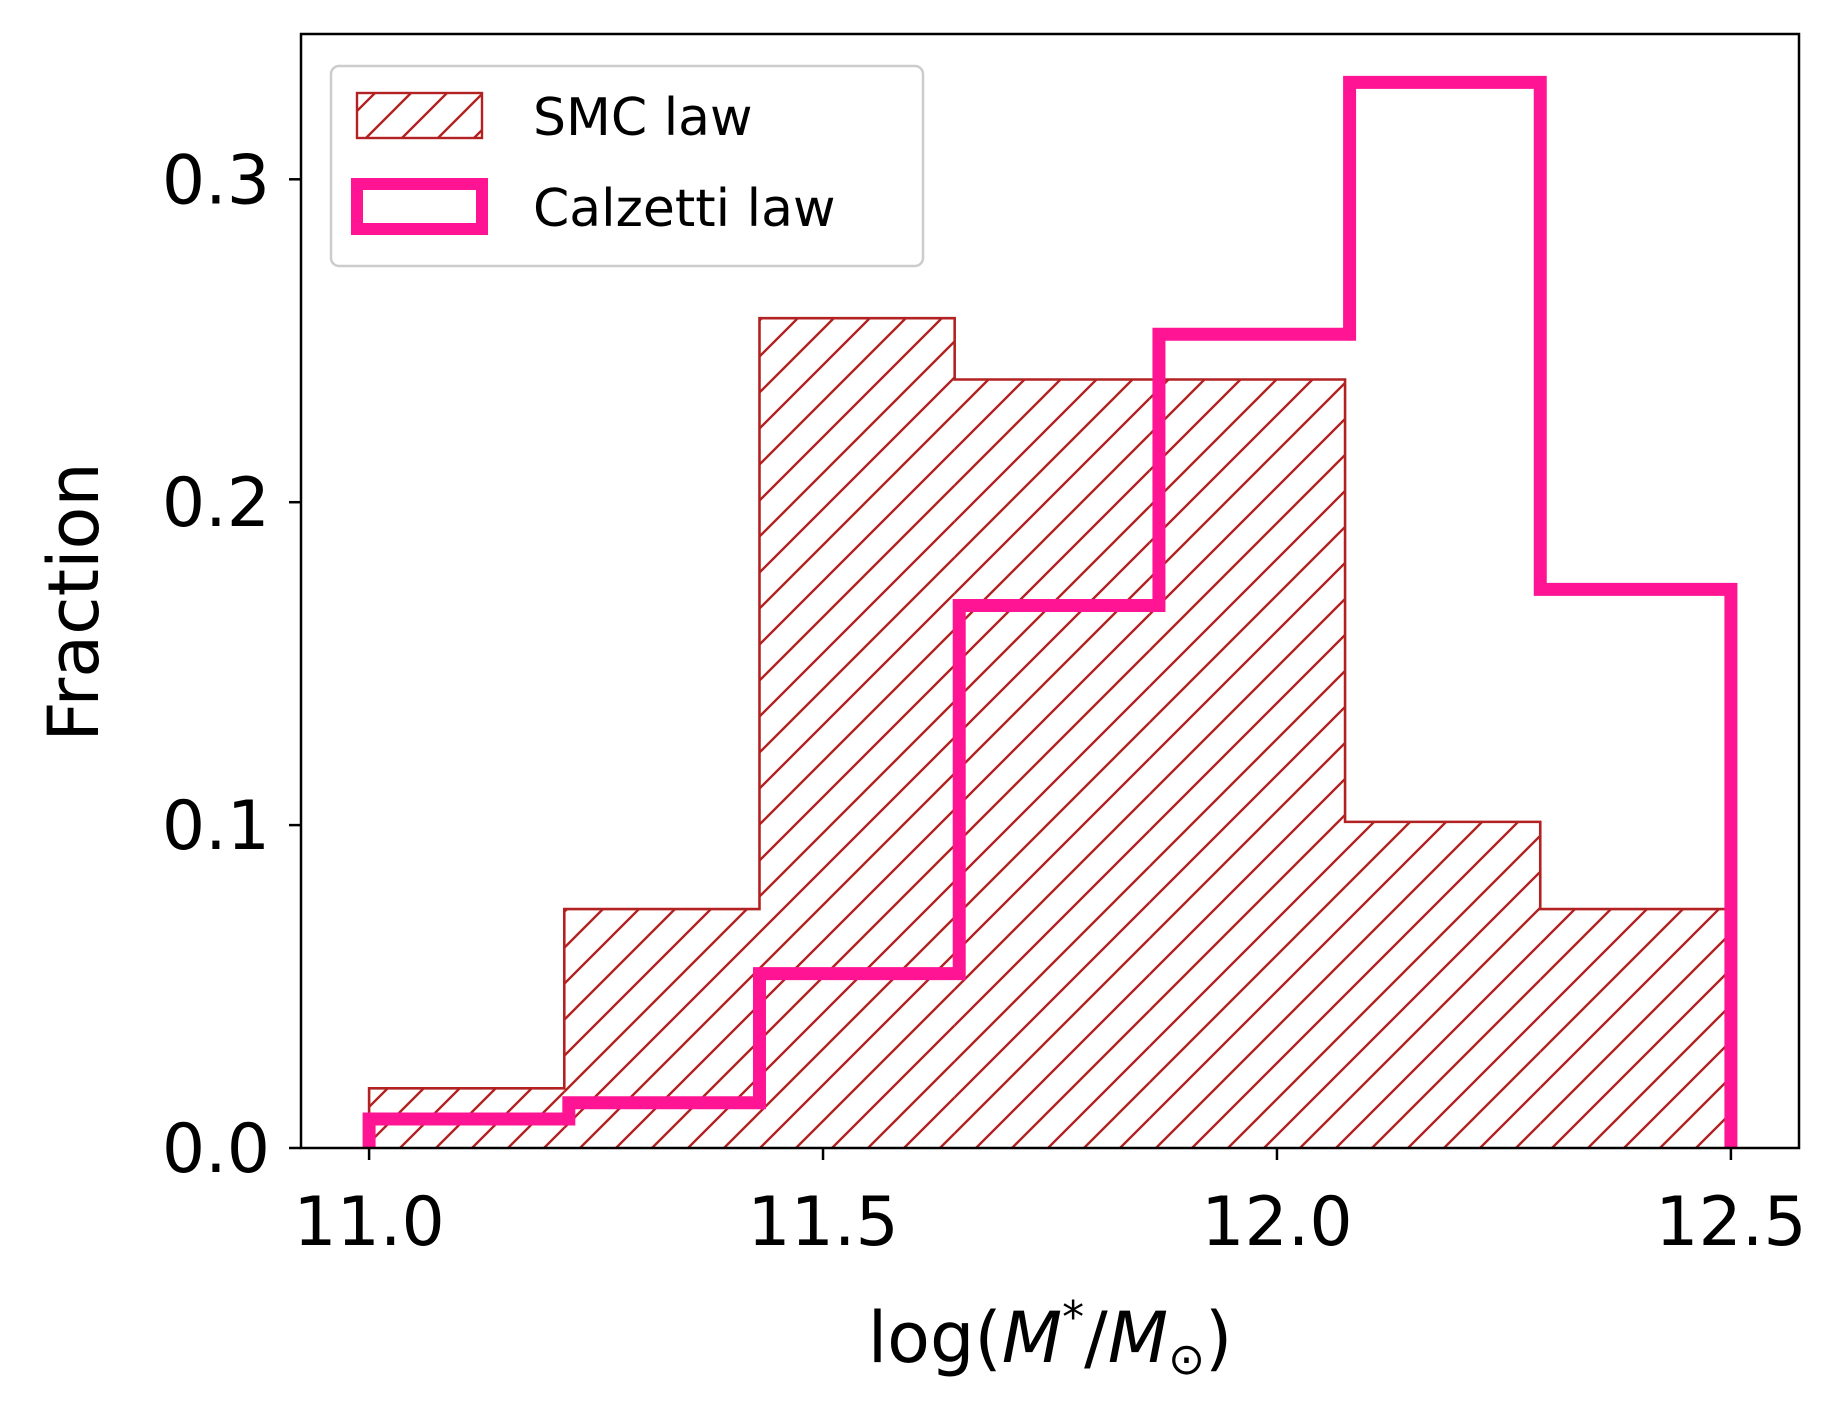 The width and height of the screenshot is (1846, 1403). What do you see at coordinates (1218, 1338) in the screenshot?
I see `x-label-suffix: )` at bounding box center [1218, 1338].